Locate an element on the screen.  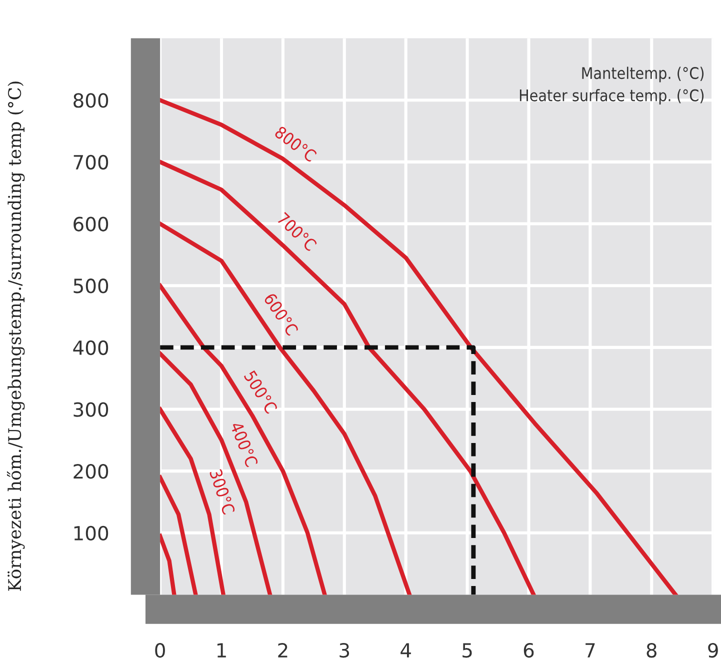
y-tick-label: 100 is located at coordinates (91, 533).